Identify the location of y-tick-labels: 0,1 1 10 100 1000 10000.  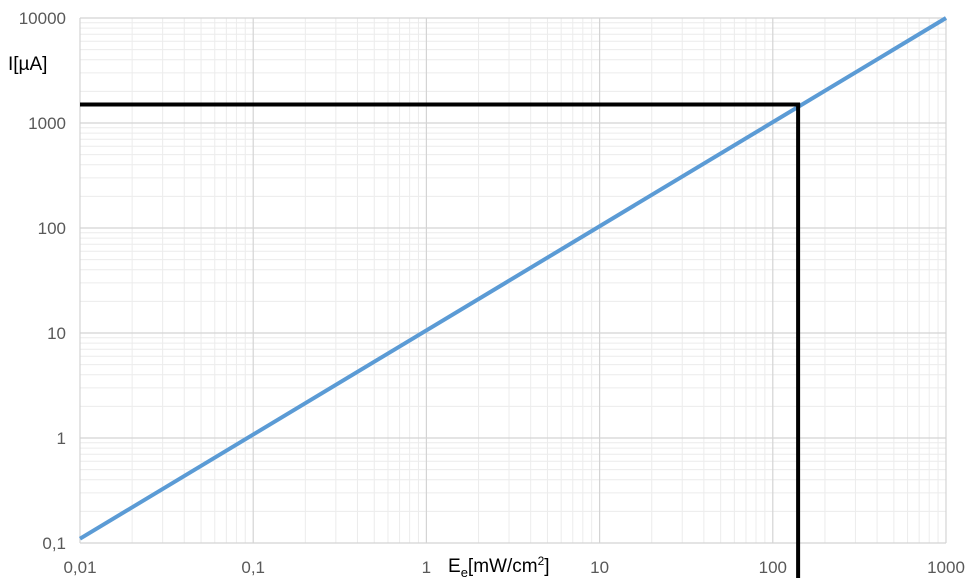
(42, 281).